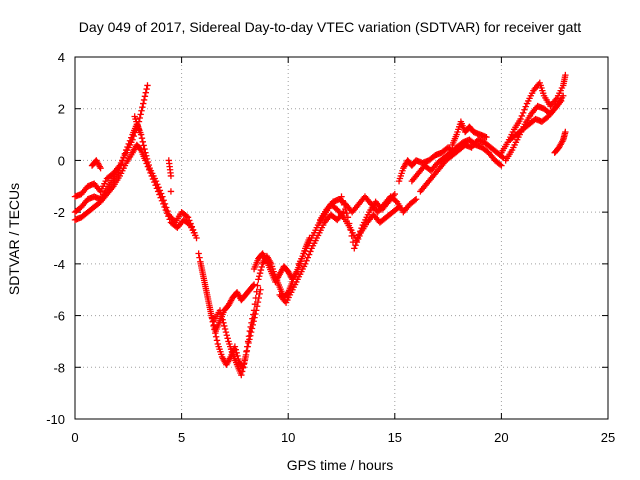  What do you see at coordinates (608, 437) in the screenshot?
I see `x-tick-label: 25` at bounding box center [608, 437].